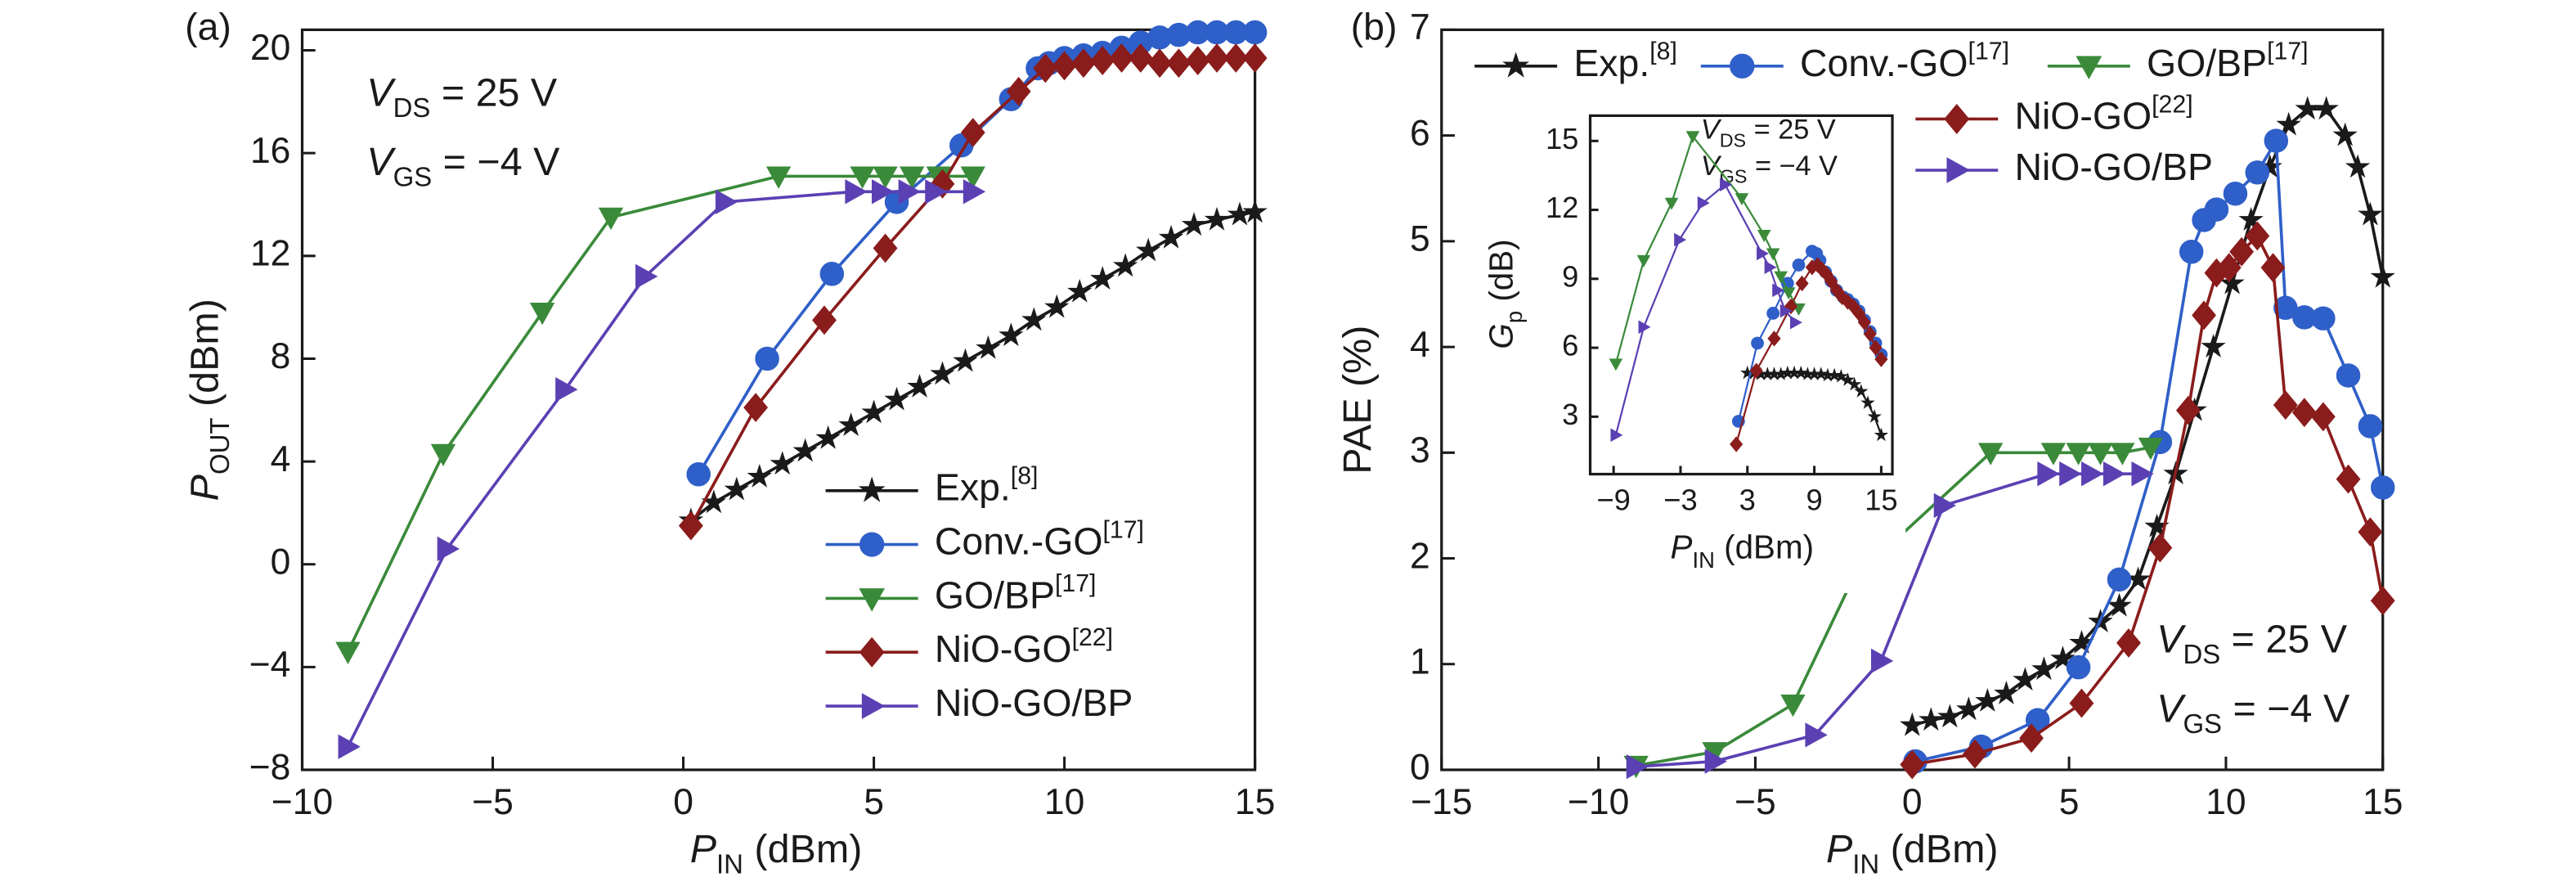  Describe the element at coordinates (1505, 294) in the screenshot. I see `y-axis-label: Gp (dB)` at that location.